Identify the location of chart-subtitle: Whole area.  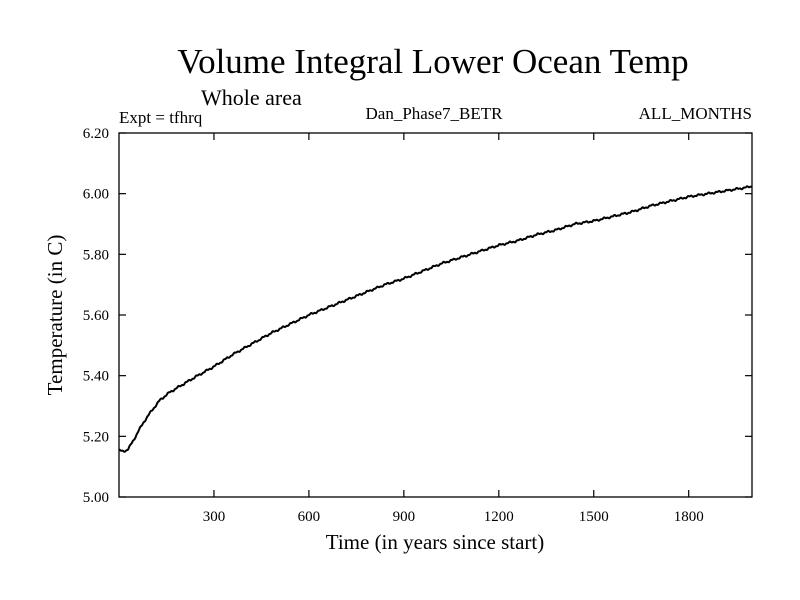
(251, 97).